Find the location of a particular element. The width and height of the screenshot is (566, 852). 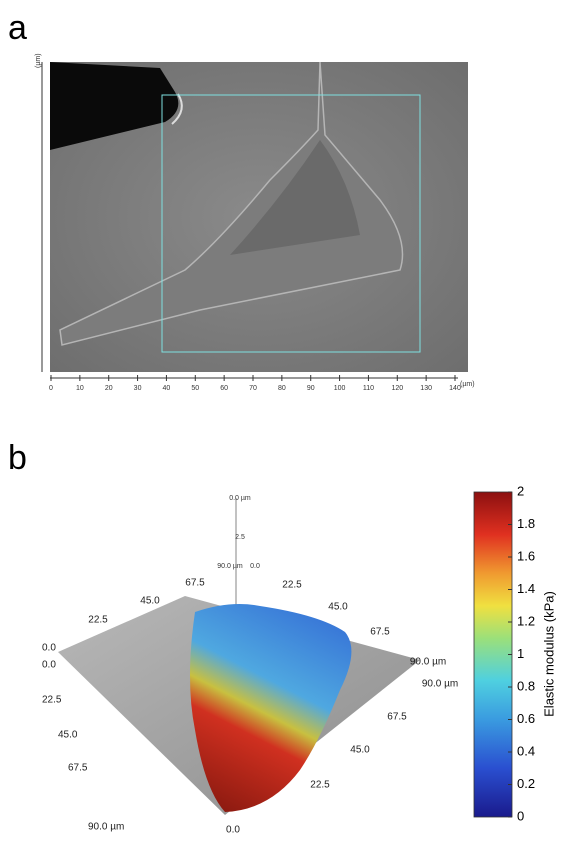

x-tick-label: 20 is located at coordinates (109, 388).